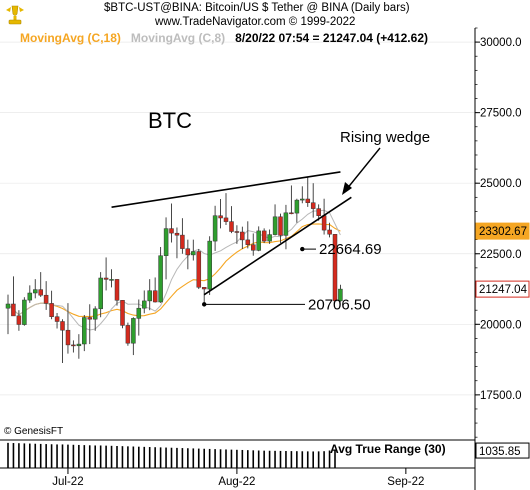 The width and height of the screenshot is (530, 490). What do you see at coordinates (170, 120) in the screenshot?
I see `chart-title: BTC` at bounding box center [170, 120].